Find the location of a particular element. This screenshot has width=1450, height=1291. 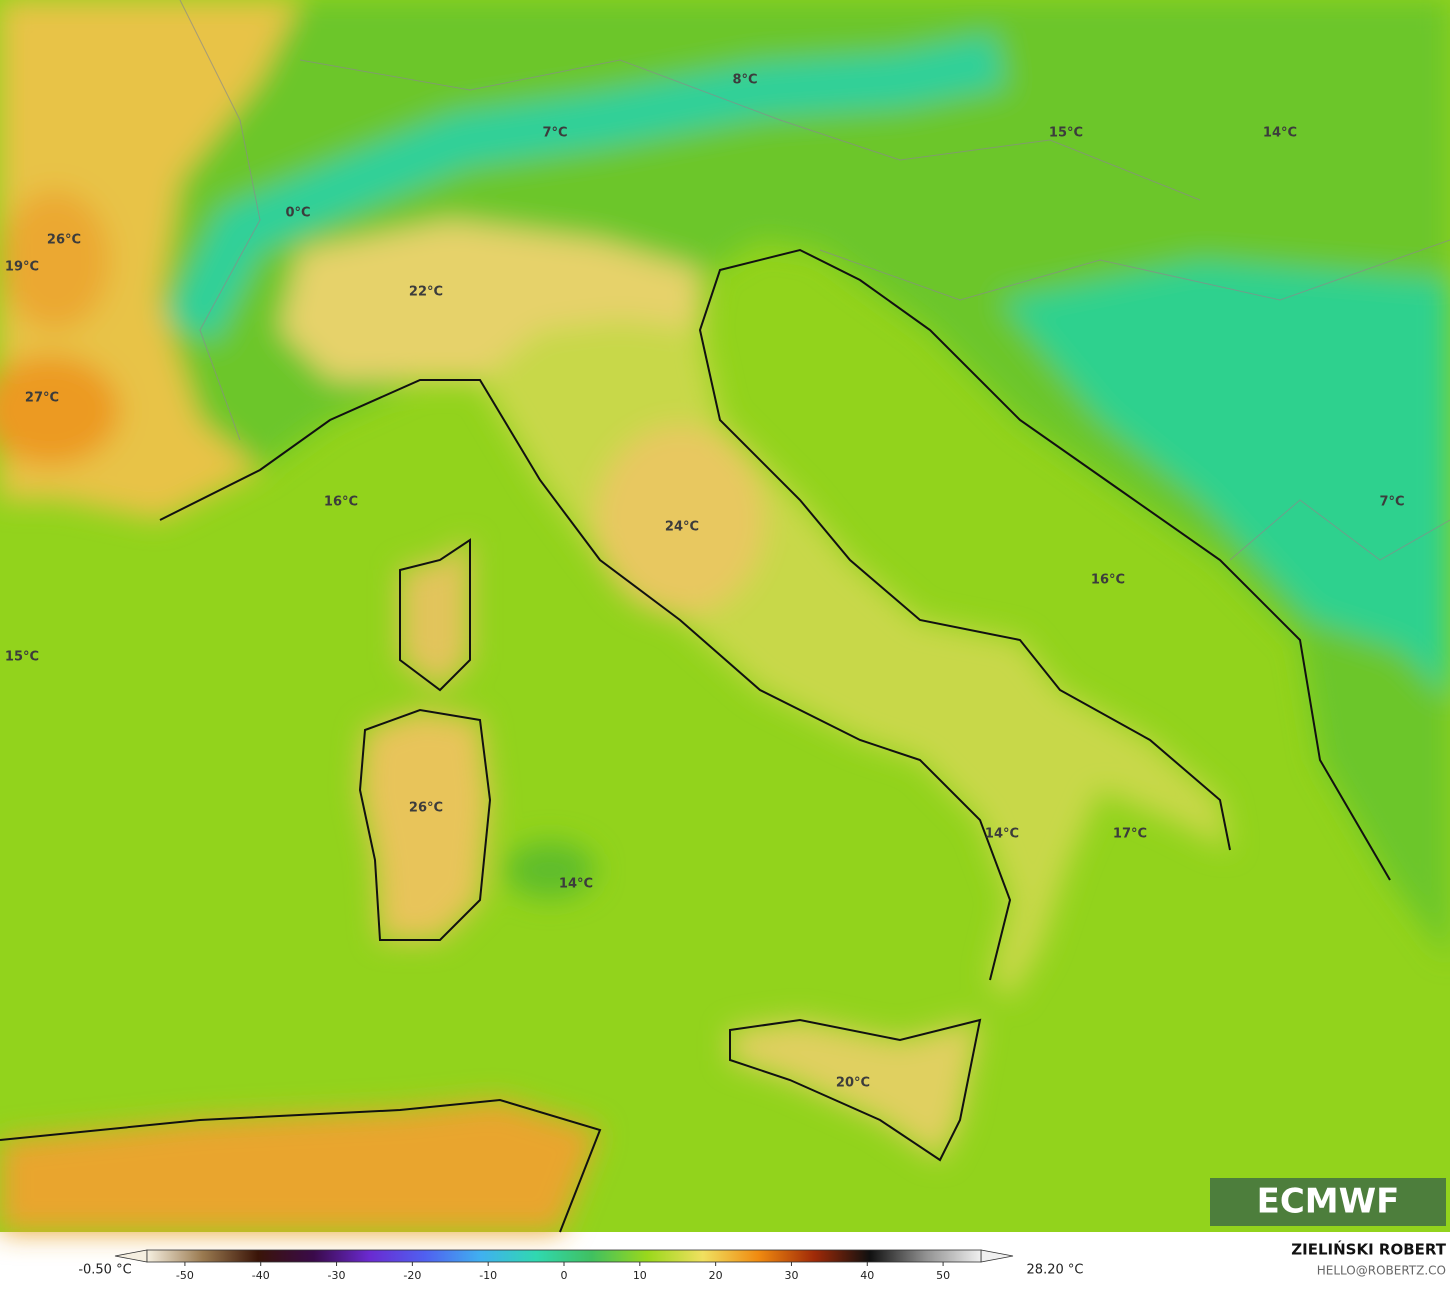

logo-box is located at coordinates (1328, 1202).